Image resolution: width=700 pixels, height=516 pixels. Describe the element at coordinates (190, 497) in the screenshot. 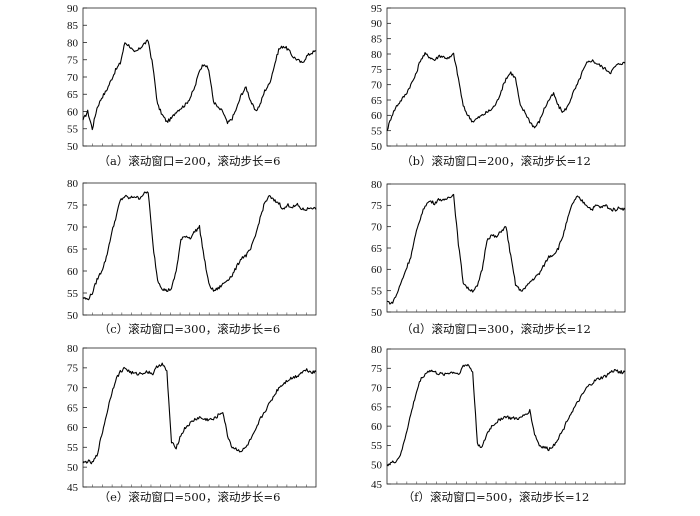

I see `chart-caption: （e）滚动窗口=500，滚动步长=6` at that location.